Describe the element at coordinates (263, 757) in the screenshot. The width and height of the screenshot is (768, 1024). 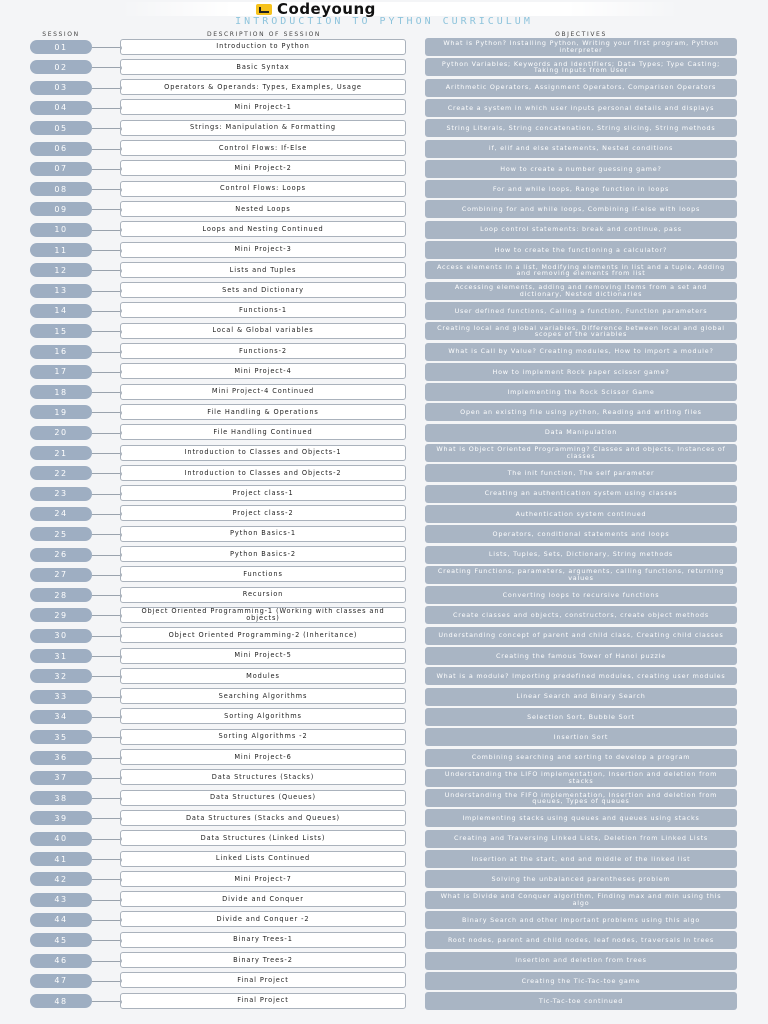
I see `session-description: Mini Project-6` at that location.